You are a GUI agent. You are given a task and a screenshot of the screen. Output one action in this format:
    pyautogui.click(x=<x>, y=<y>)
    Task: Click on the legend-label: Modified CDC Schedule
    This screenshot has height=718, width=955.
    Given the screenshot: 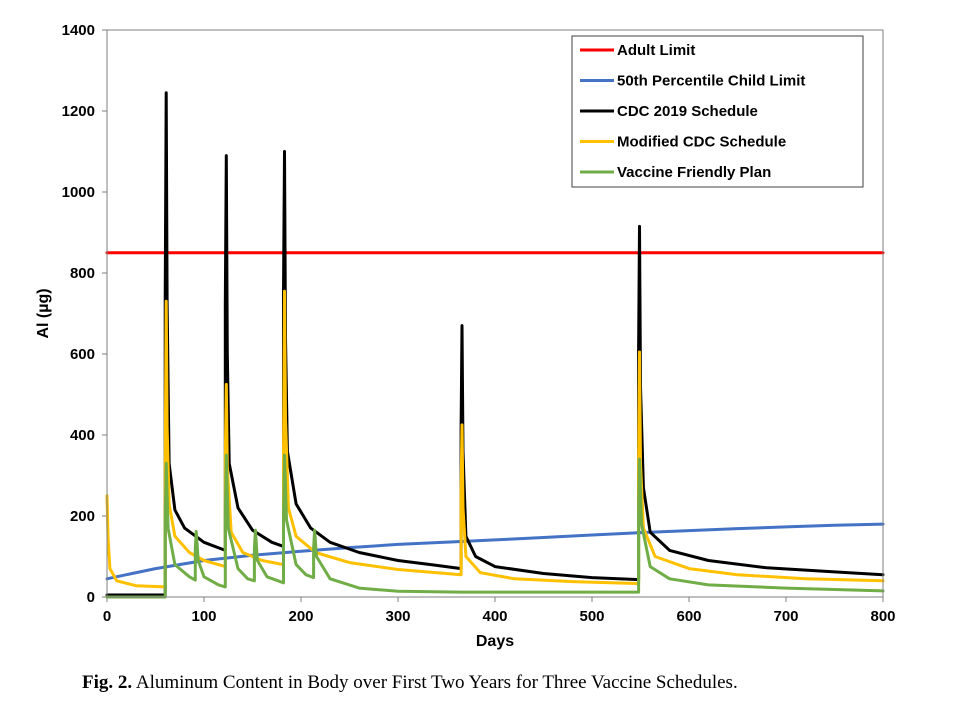 What is the action you would take?
    pyautogui.click(x=701, y=142)
    